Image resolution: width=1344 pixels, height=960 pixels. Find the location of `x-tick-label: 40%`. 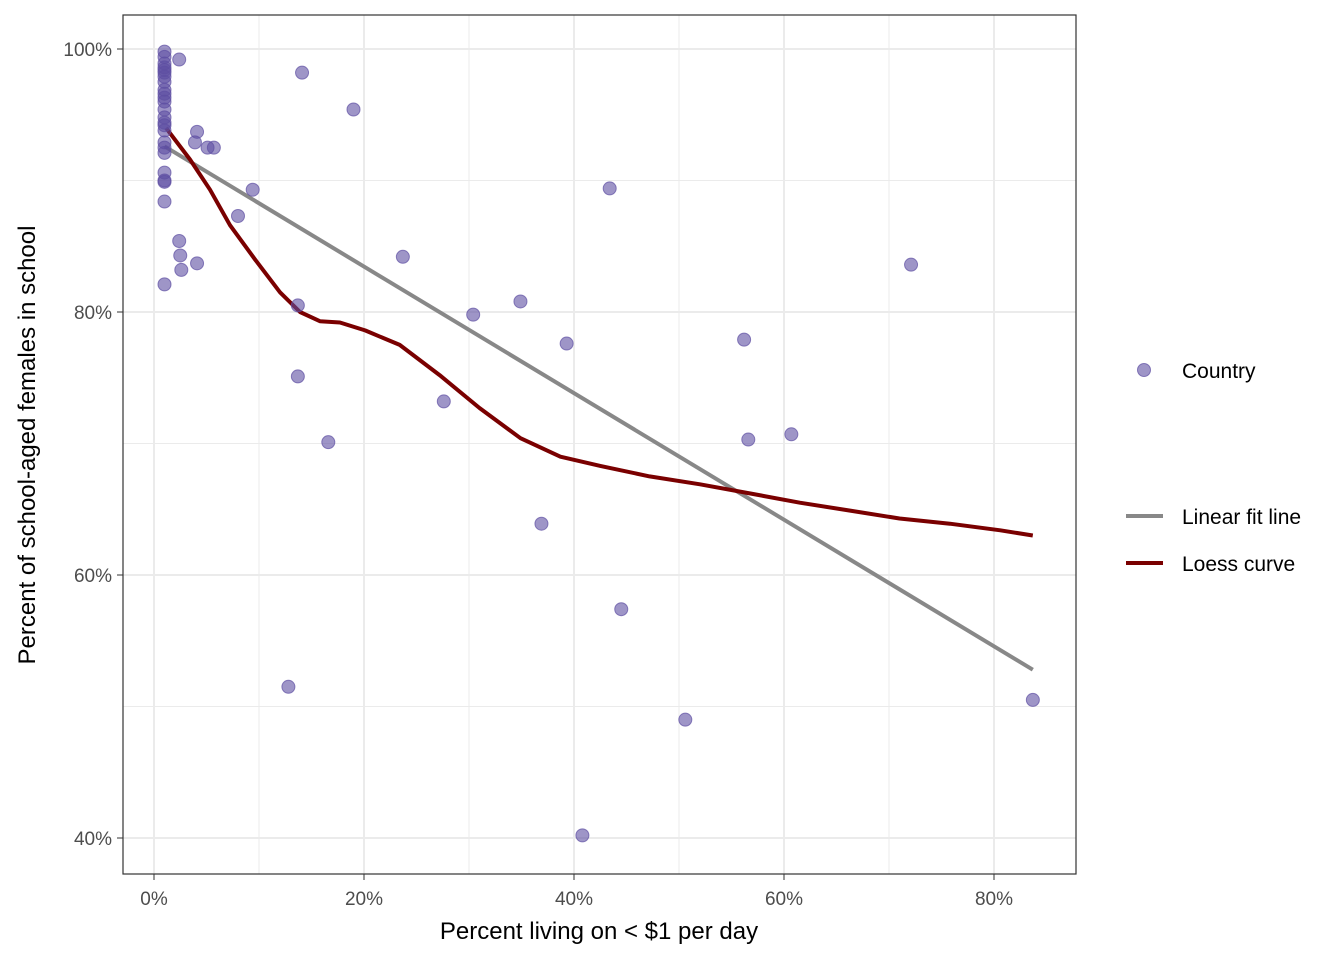

x-tick-label: 40% is located at coordinates (574, 899).